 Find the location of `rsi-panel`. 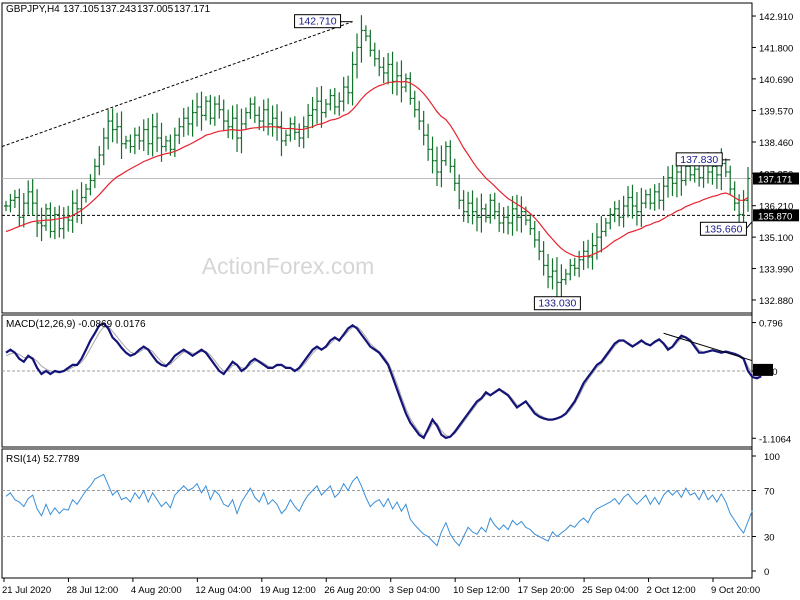

rsi-panel is located at coordinates (377, 510).